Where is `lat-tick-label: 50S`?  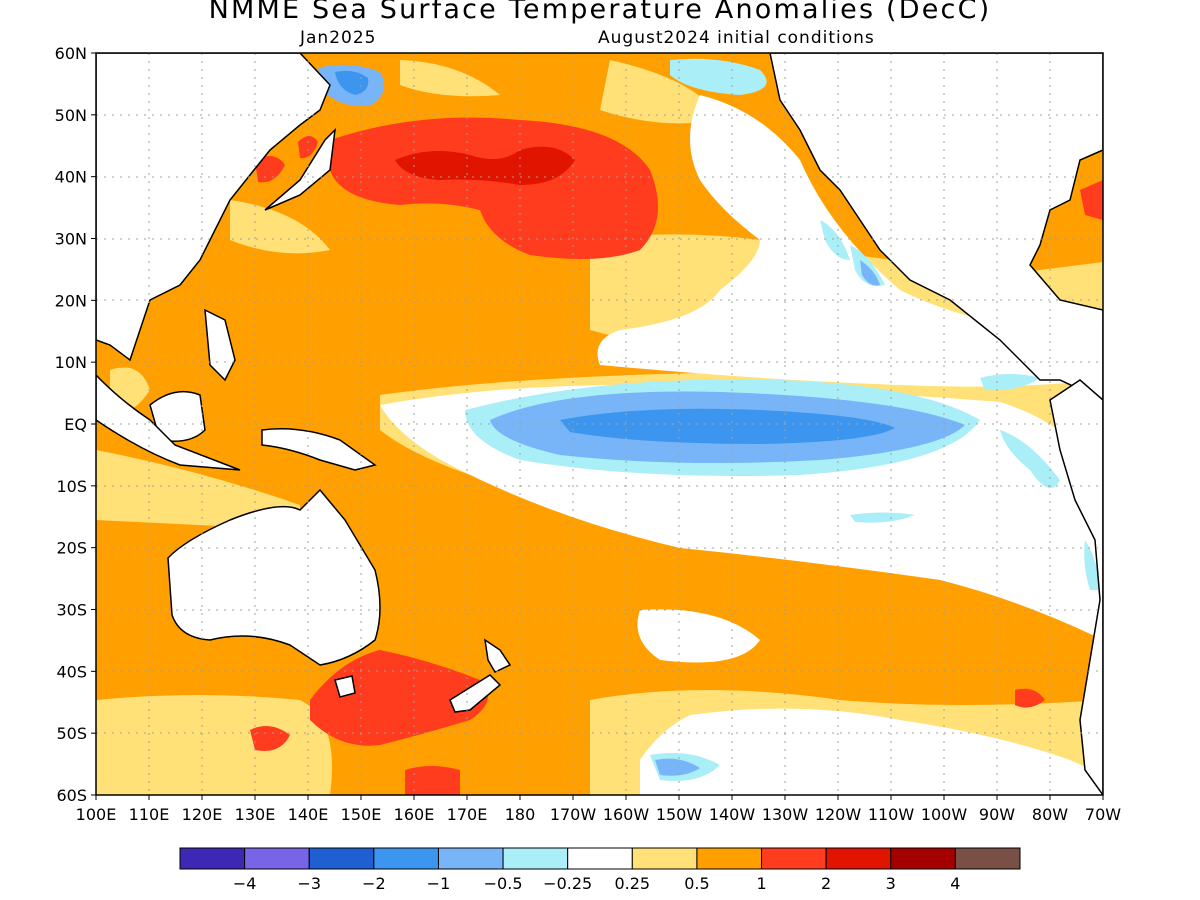
lat-tick-label: 50S is located at coordinates (71, 733).